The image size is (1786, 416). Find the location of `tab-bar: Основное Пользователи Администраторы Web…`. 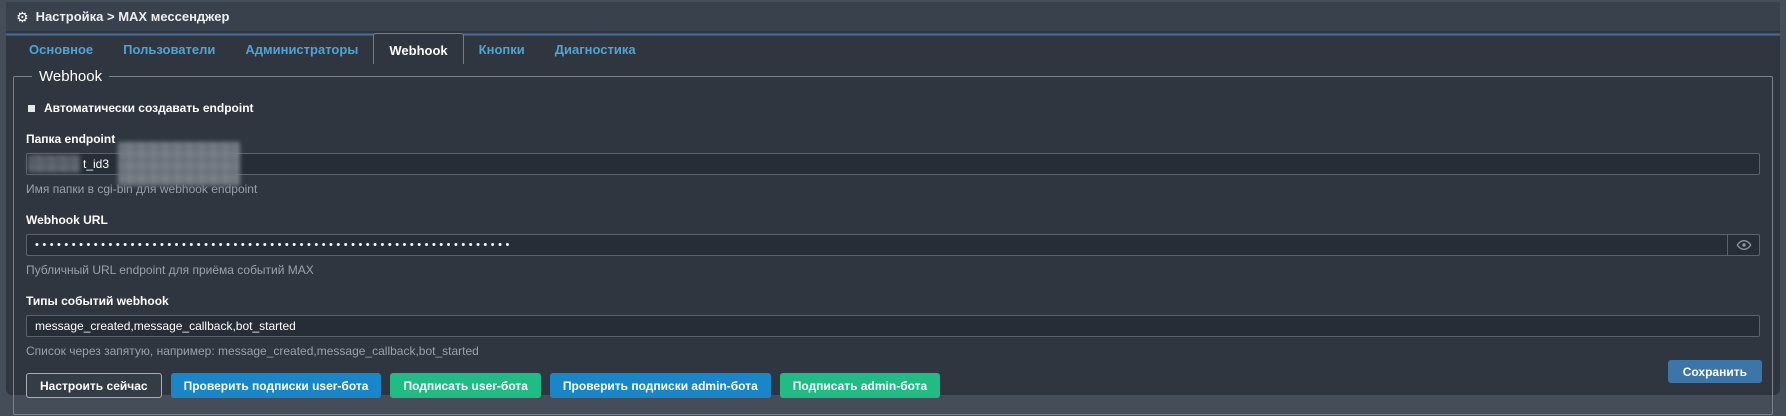

tab-bar: Основное Пользователи Администраторы Web… is located at coordinates (332, 48).